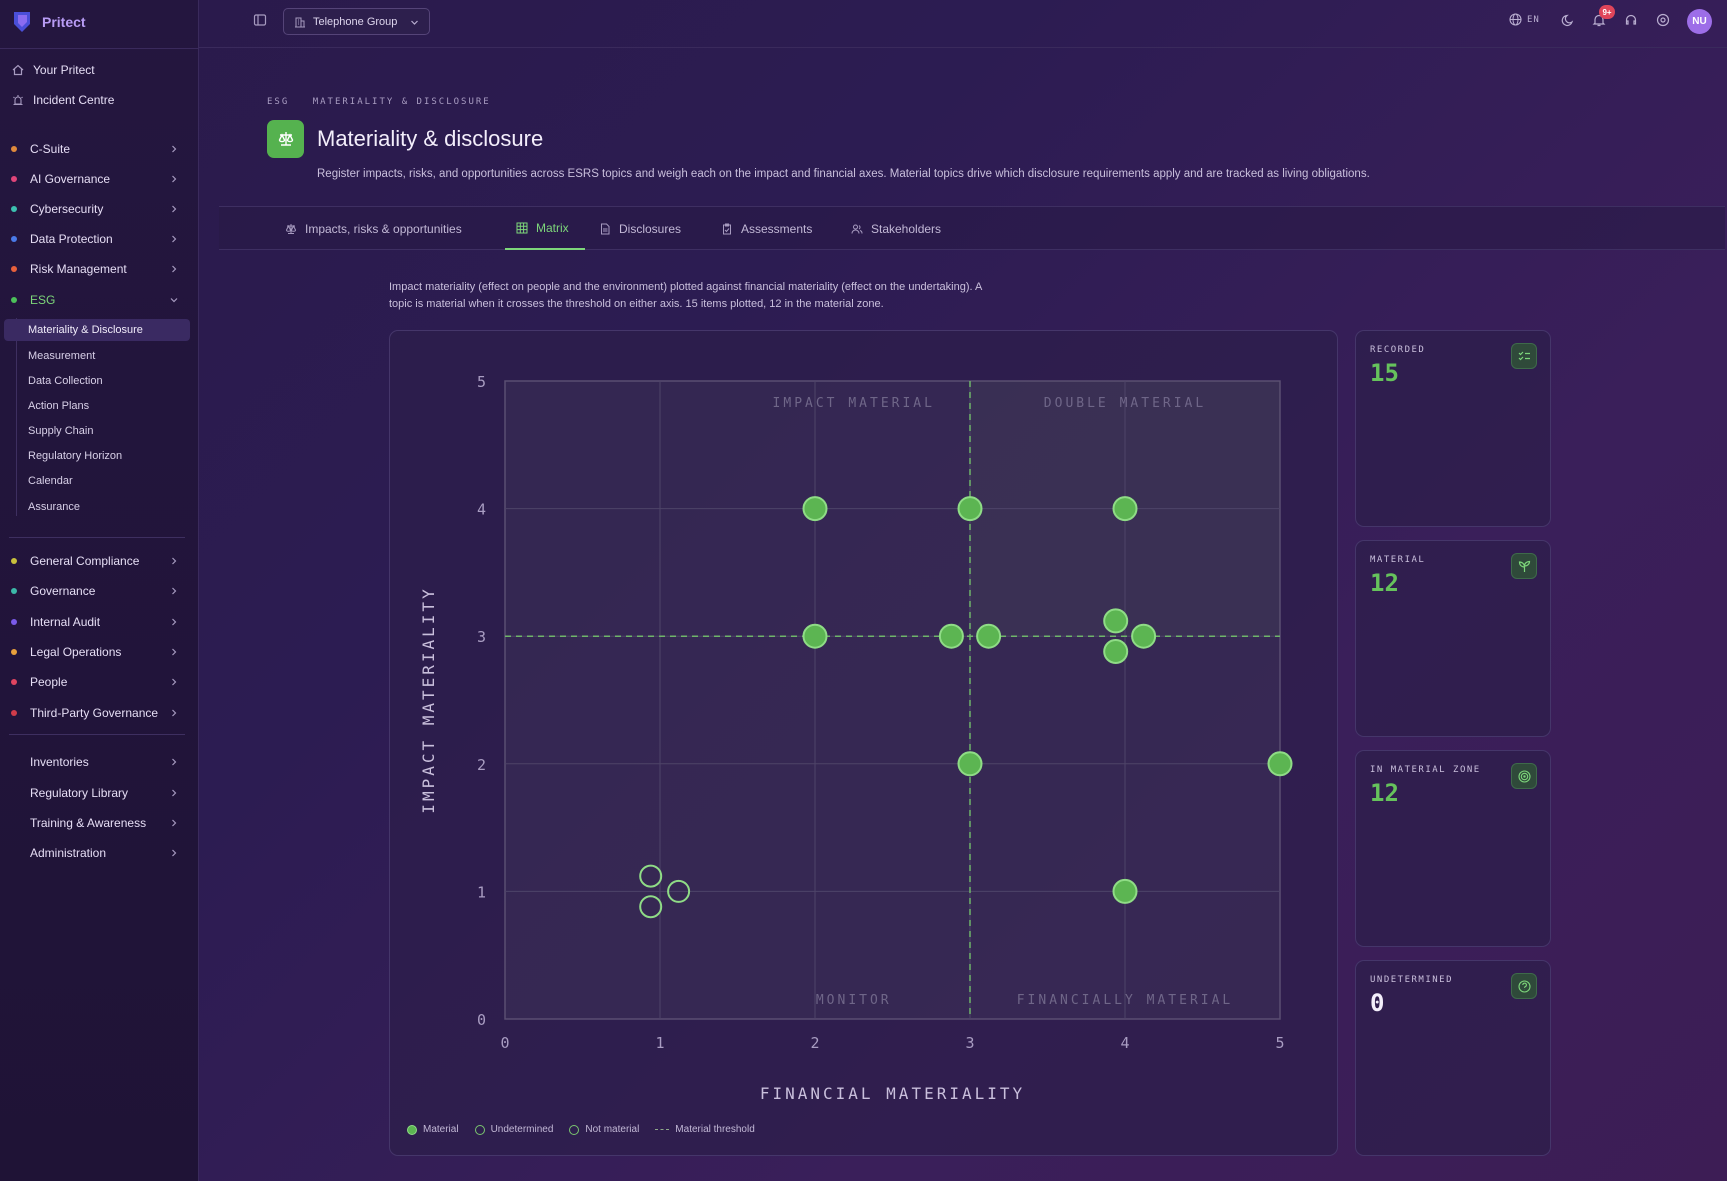 The width and height of the screenshot is (1727, 1181). Describe the element at coordinates (260, 20) in the screenshot. I see `sidebar-toggle-icon` at that location.